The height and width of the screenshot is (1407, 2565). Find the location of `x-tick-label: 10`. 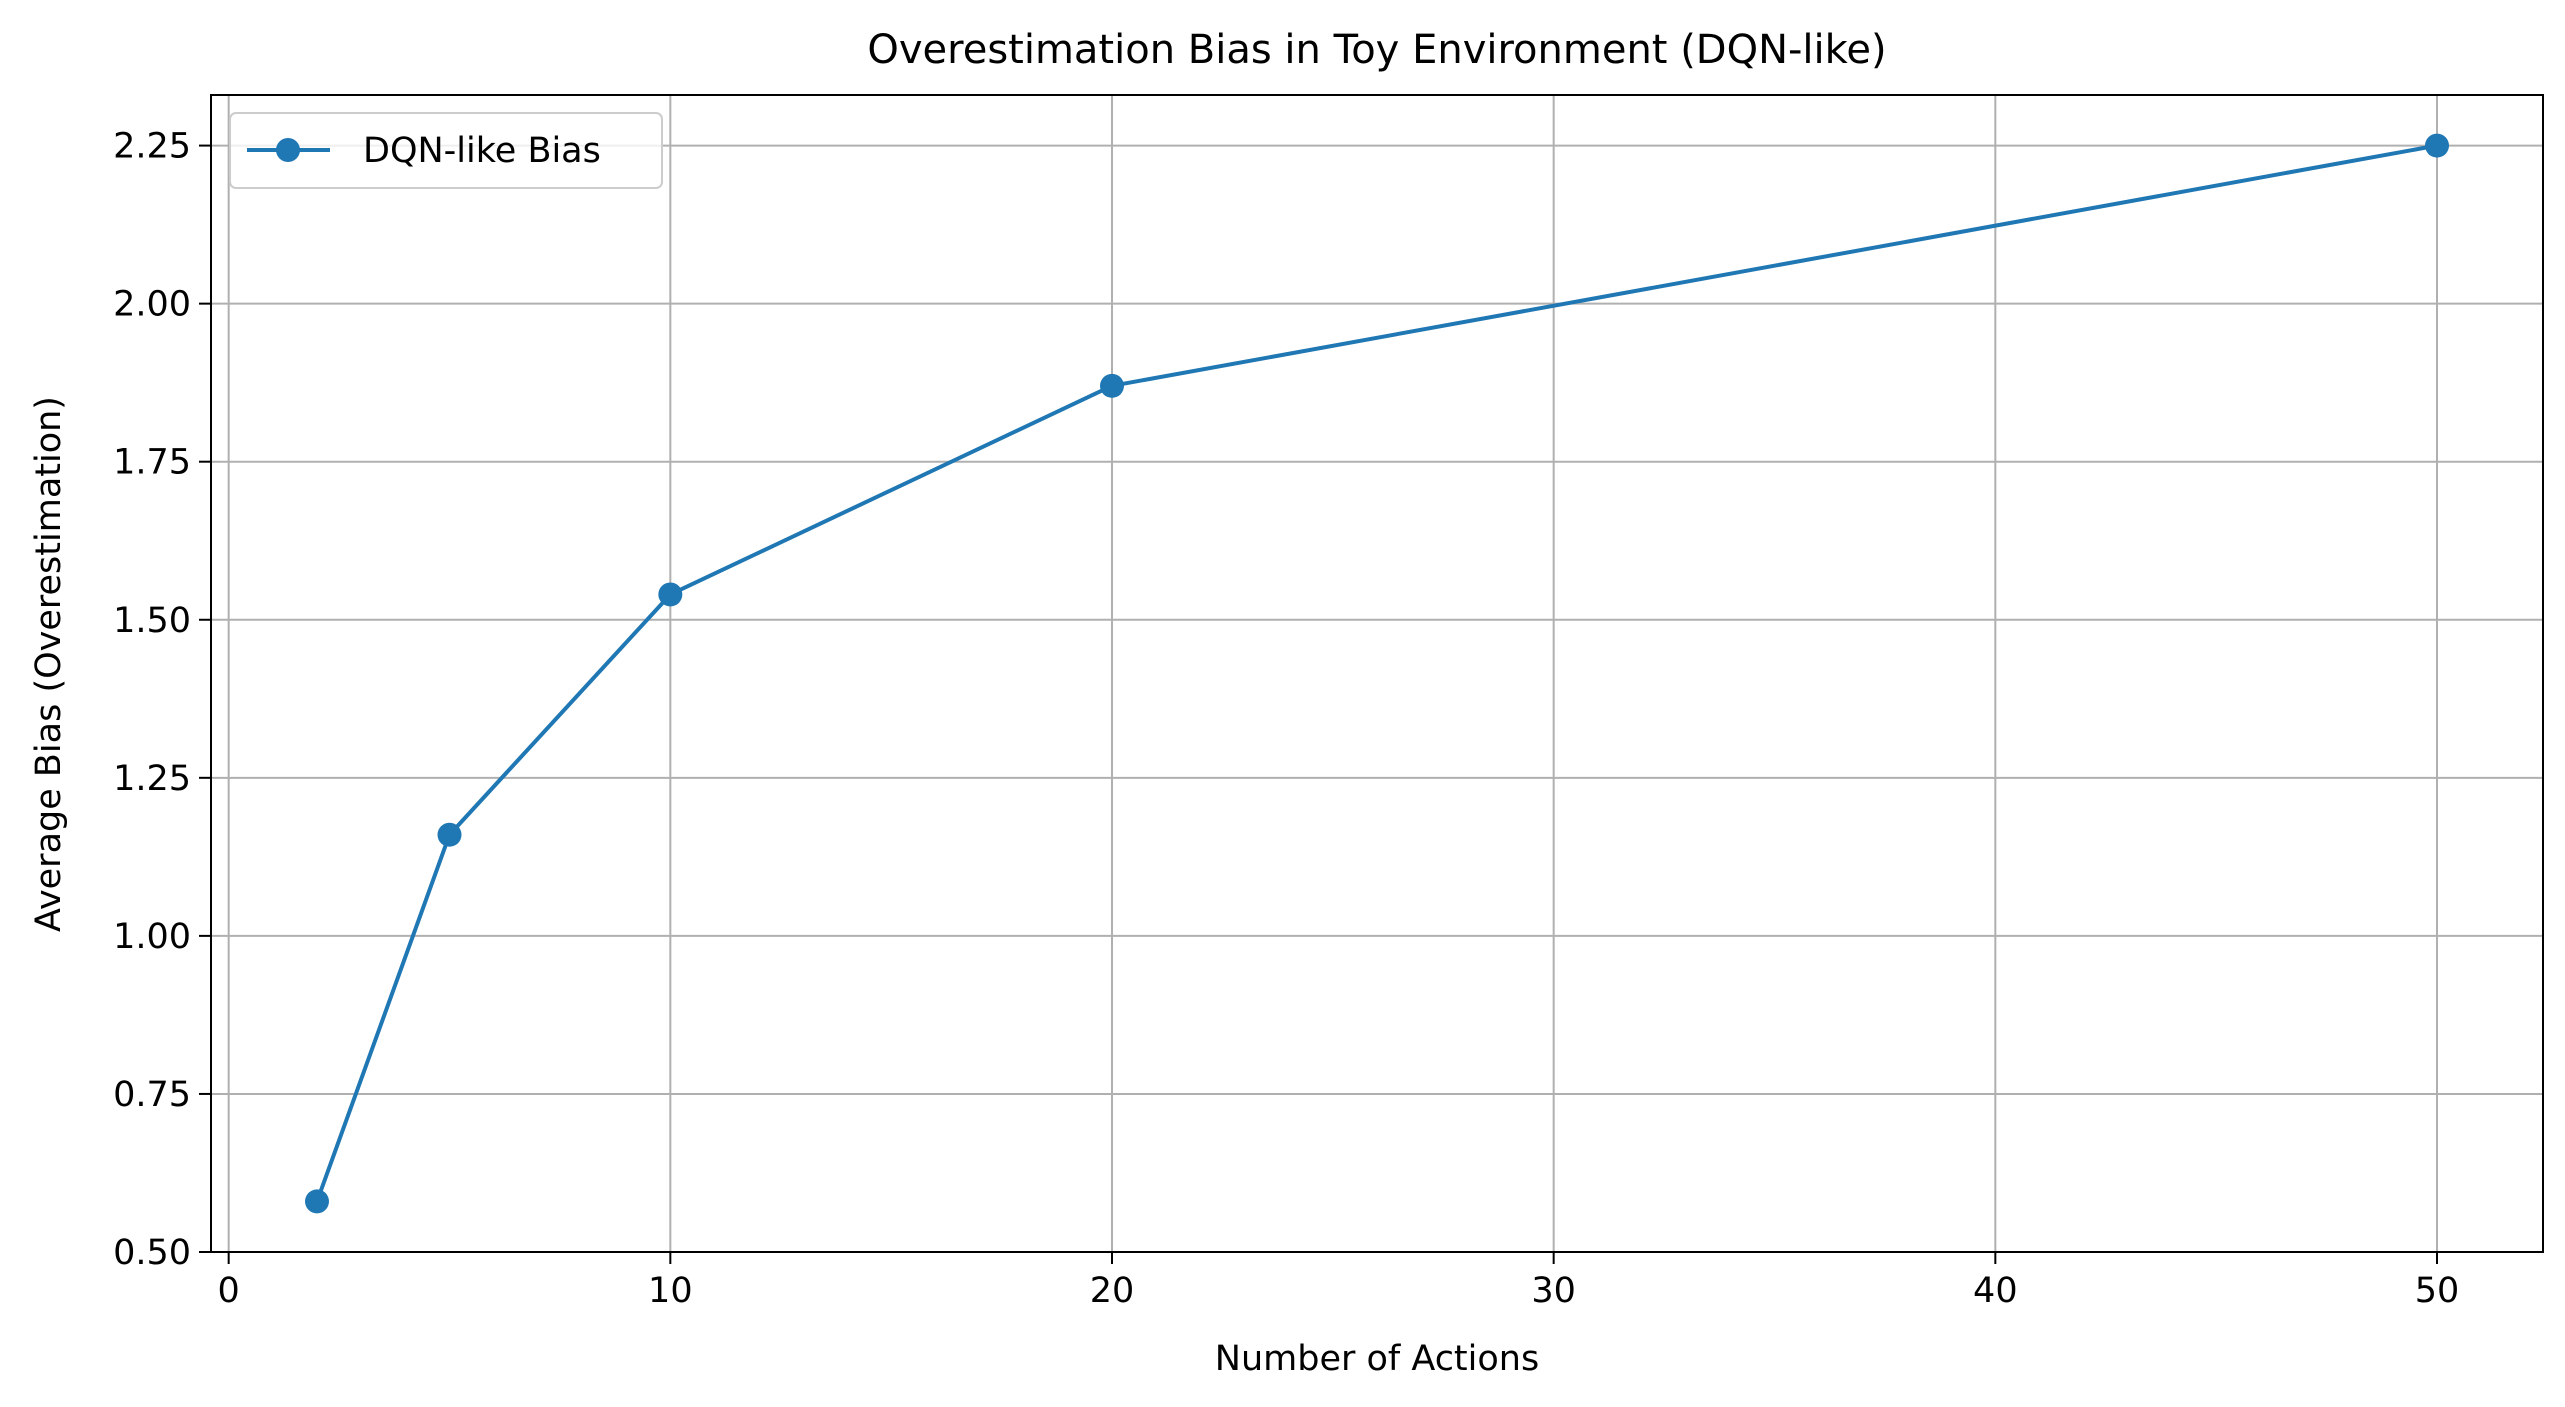

x-tick-label: 10 is located at coordinates (670, 1291).